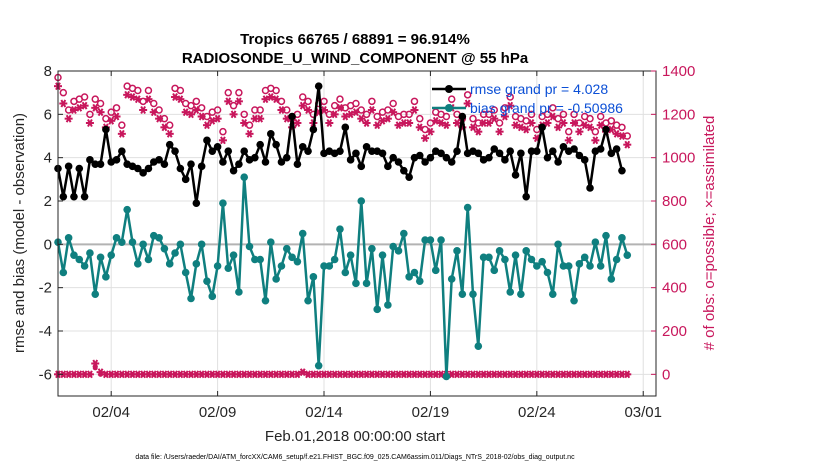 The width and height of the screenshot is (830, 470). What do you see at coordinates (218, 412) in the screenshot?
I see `x-tick-label: 02/09` at bounding box center [218, 412].